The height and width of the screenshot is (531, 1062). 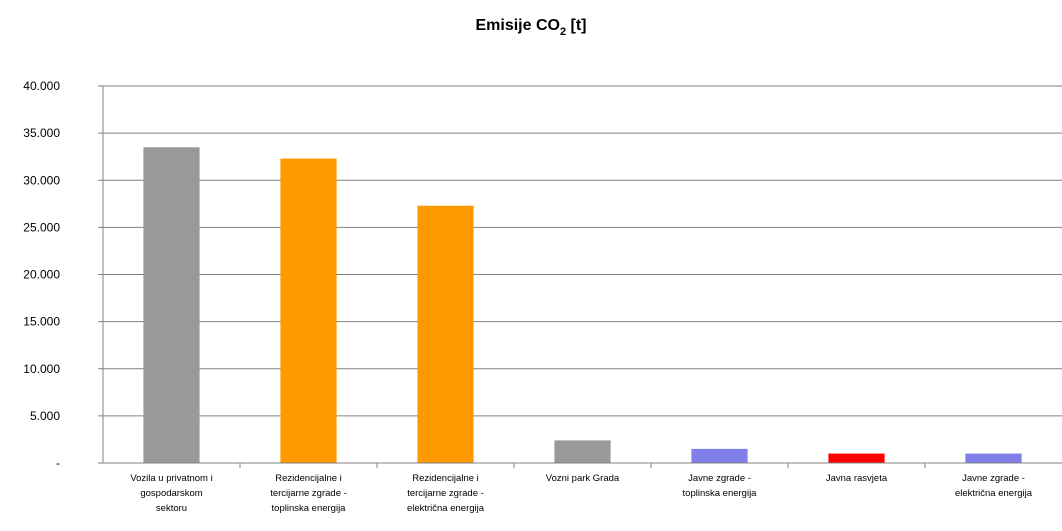 I want to click on chart-title: Emisije CO2 [t], so click(x=530, y=27).